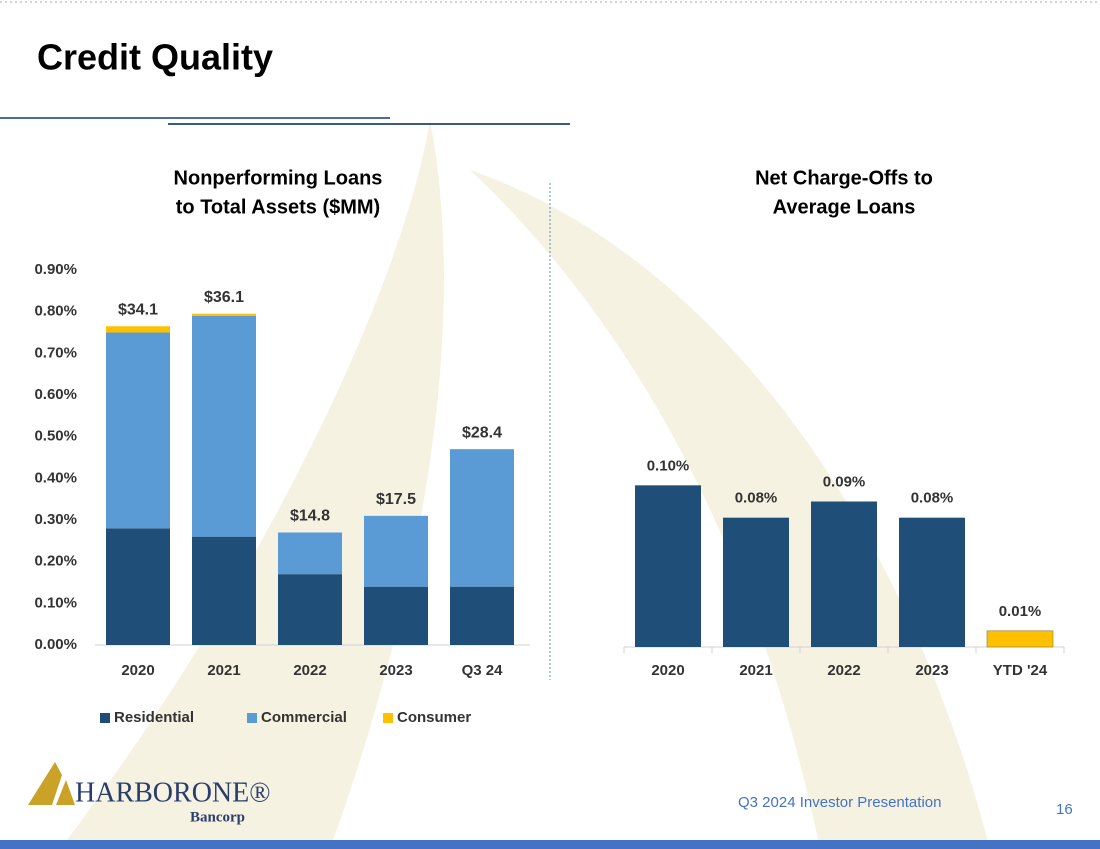 This screenshot has height=849, width=1100. Describe the element at coordinates (483, 670) in the screenshot. I see `x-tick-label: Q3 24` at that location.